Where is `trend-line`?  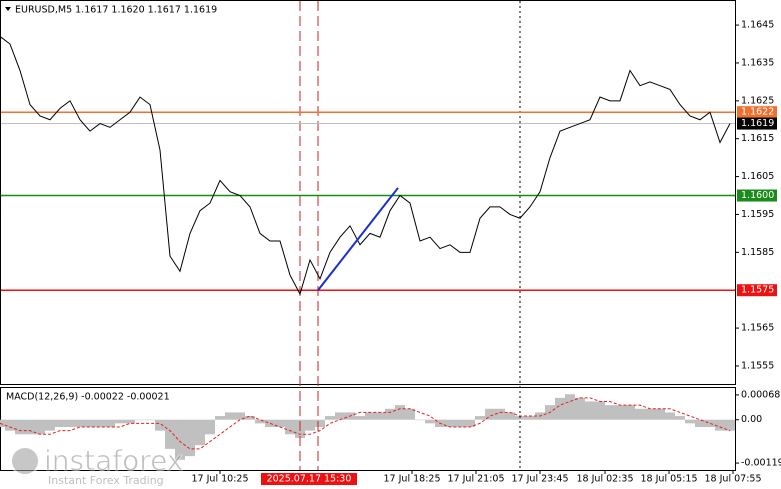
trend-line is located at coordinates (358, 239).